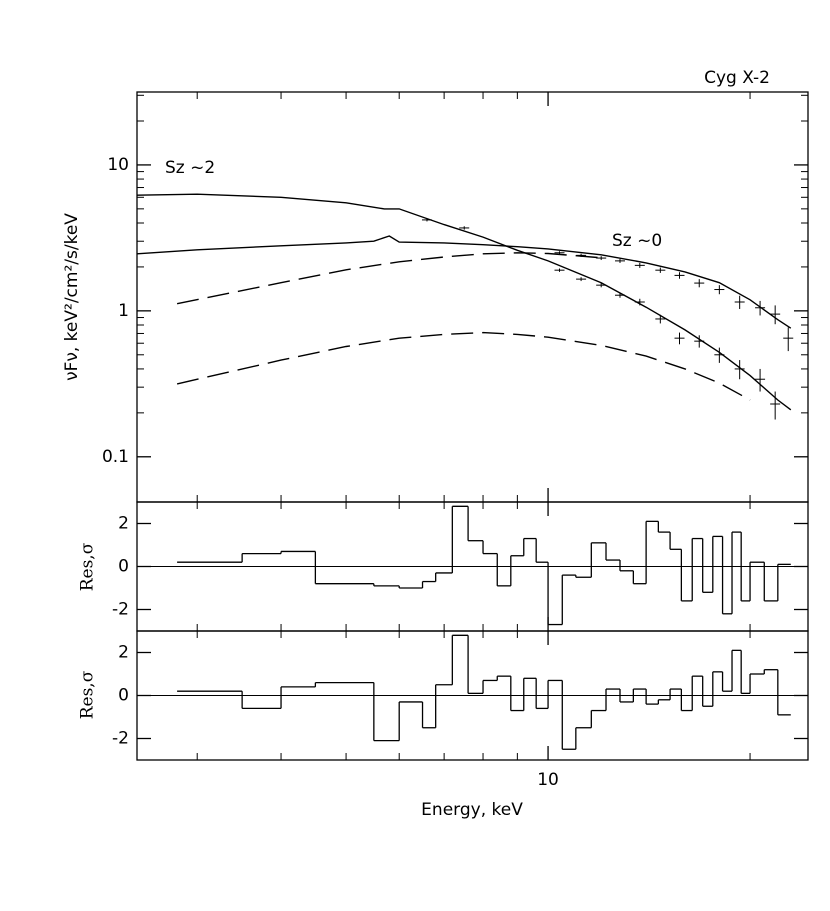  I want to click on model-line, so click(464, 282).